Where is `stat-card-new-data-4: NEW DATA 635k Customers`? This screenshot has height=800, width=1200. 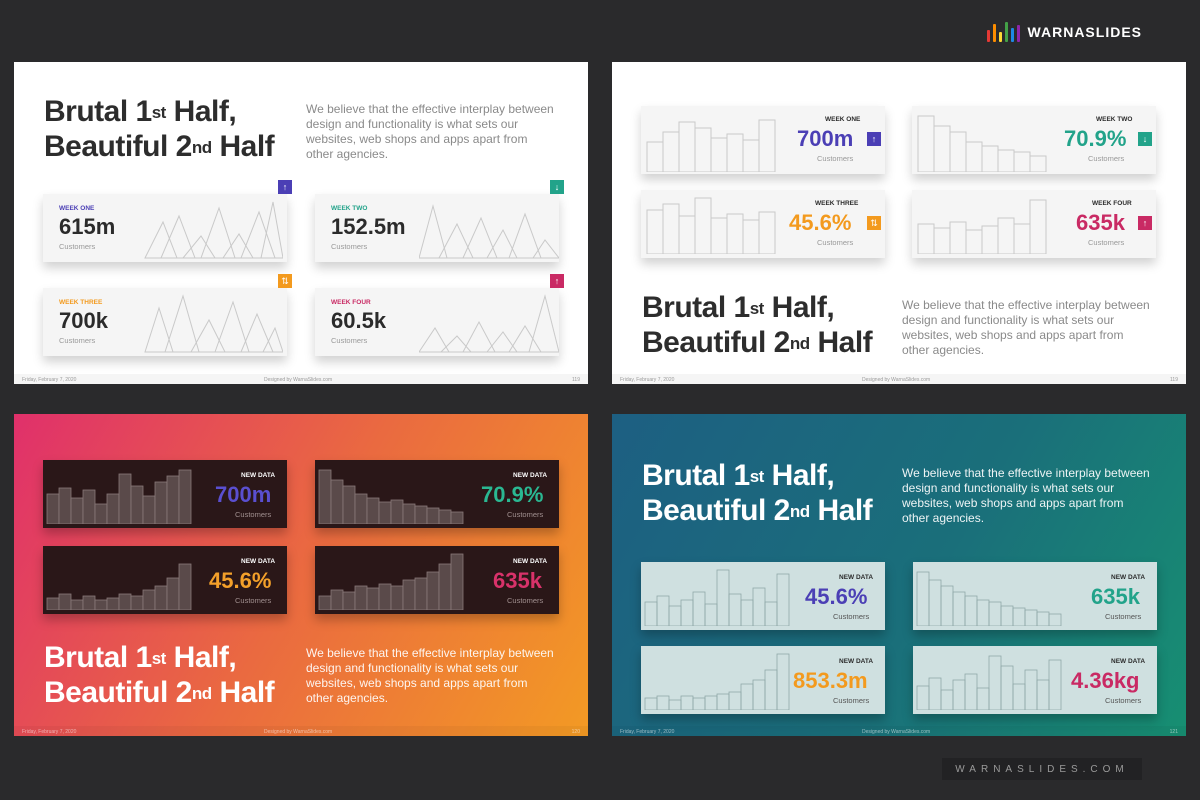
stat-card-new-data-4: NEW DATA 635k Customers is located at coordinates (437, 580).